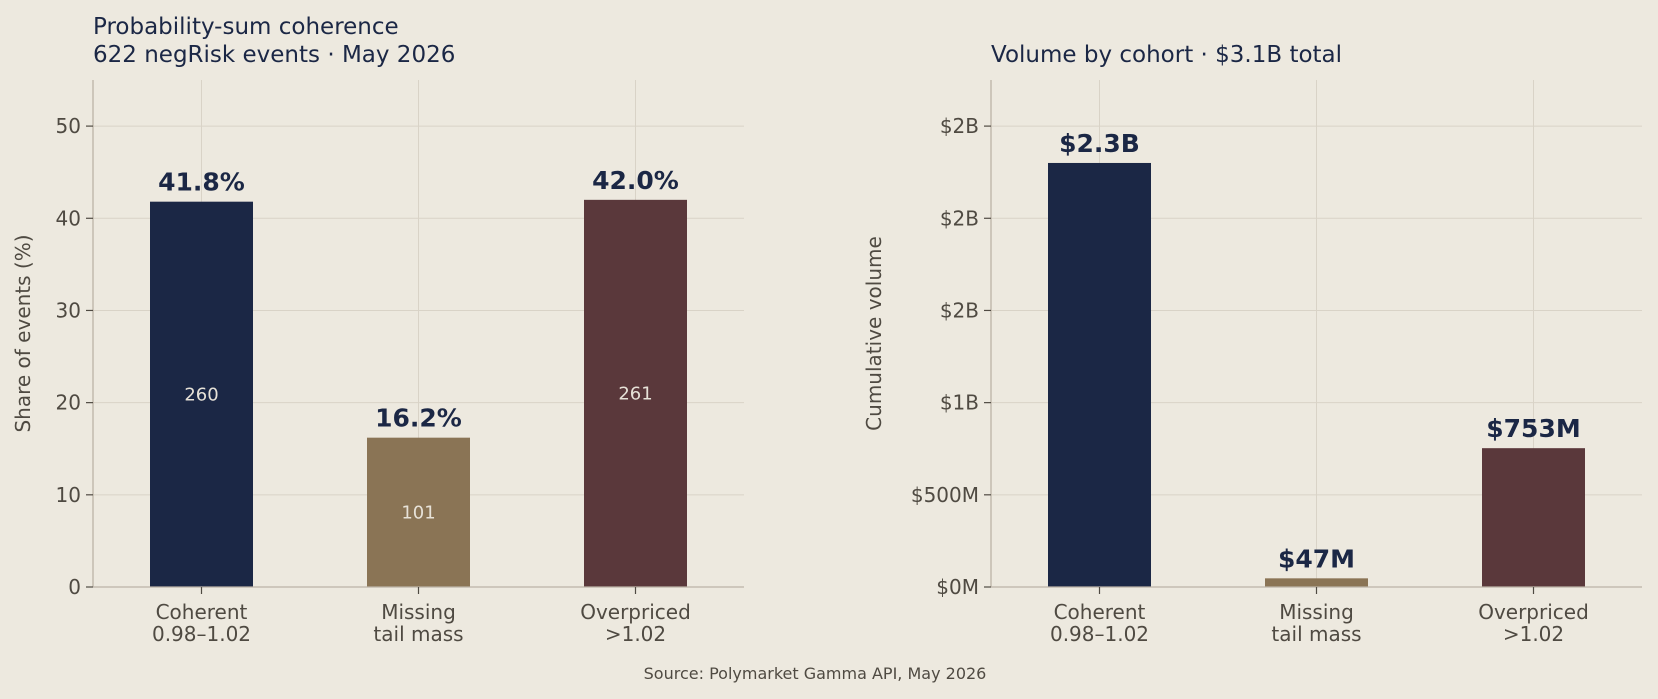  What do you see at coordinates (246, 27) in the screenshot?
I see `chart-title: Probability-sum coherence` at bounding box center [246, 27].